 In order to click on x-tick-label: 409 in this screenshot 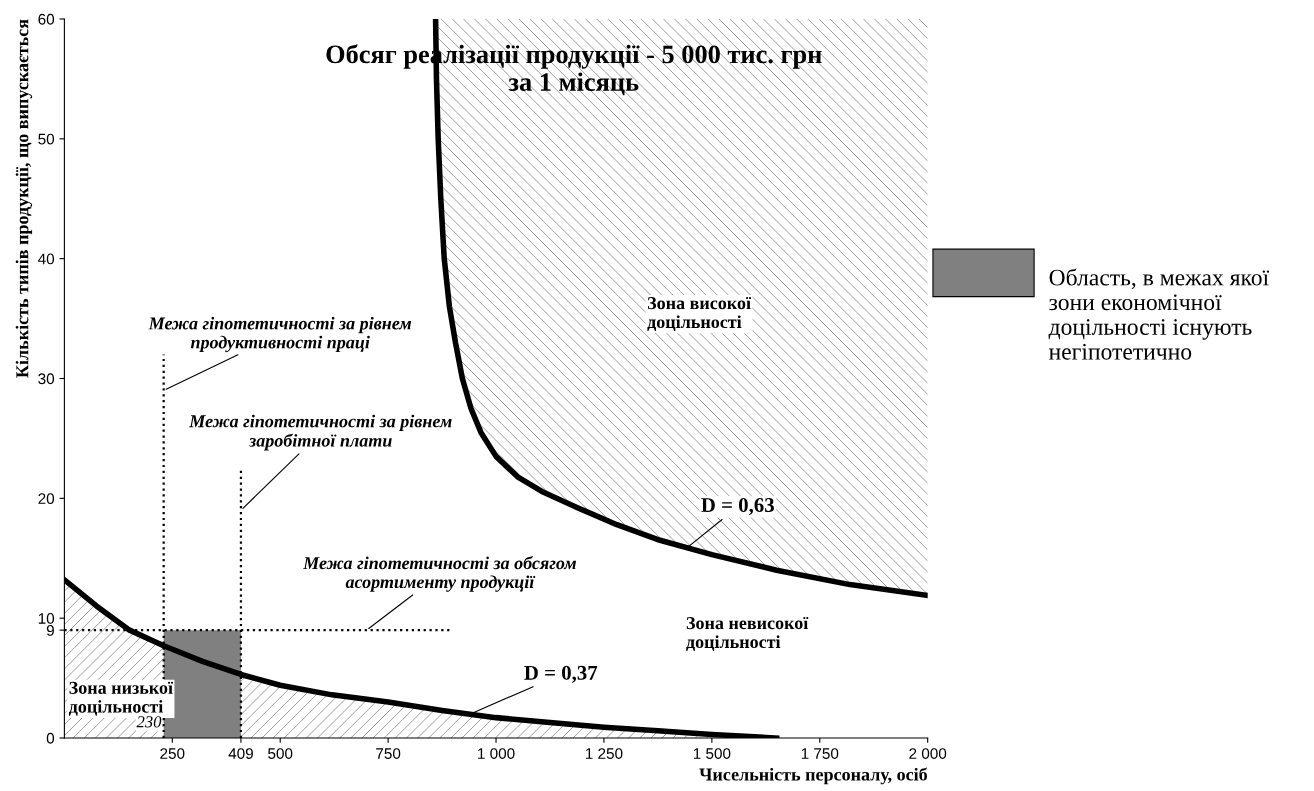, I will do `click(240, 753)`.